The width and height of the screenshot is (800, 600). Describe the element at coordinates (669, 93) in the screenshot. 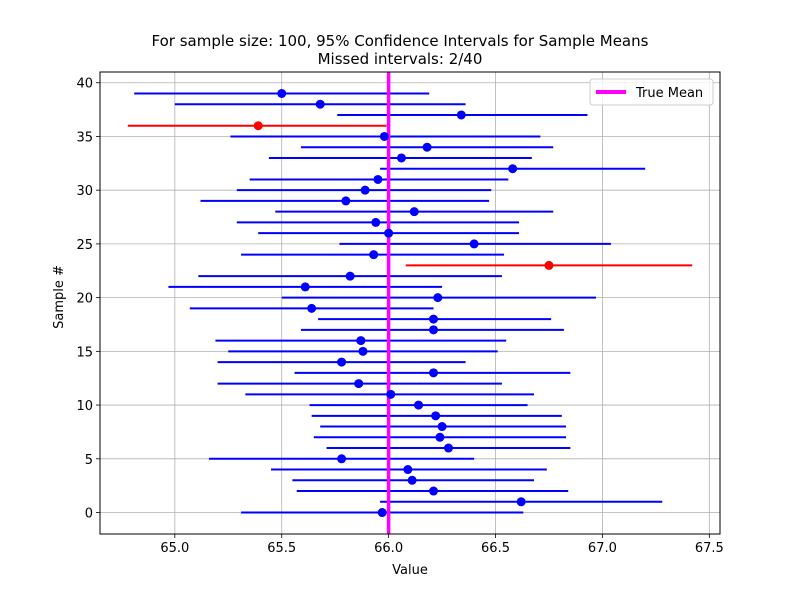

I see `legend-true-mean-label: True Mean` at that location.